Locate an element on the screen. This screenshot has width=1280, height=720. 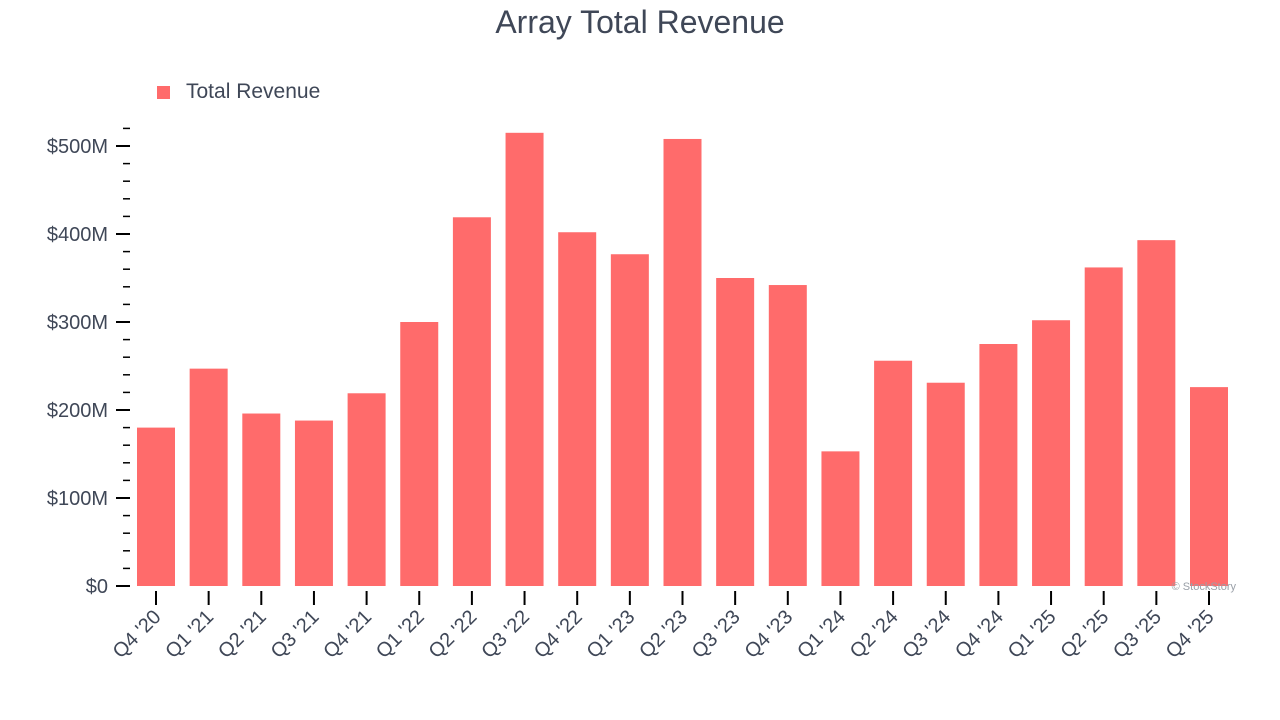
x-tick-label: Q4 '25 is located at coordinates (1190, 634).